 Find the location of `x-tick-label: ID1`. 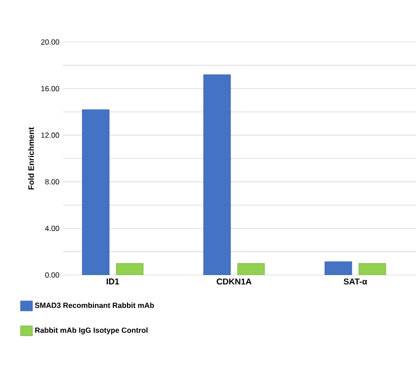

x-tick-label: ID1 is located at coordinates (113, 281).